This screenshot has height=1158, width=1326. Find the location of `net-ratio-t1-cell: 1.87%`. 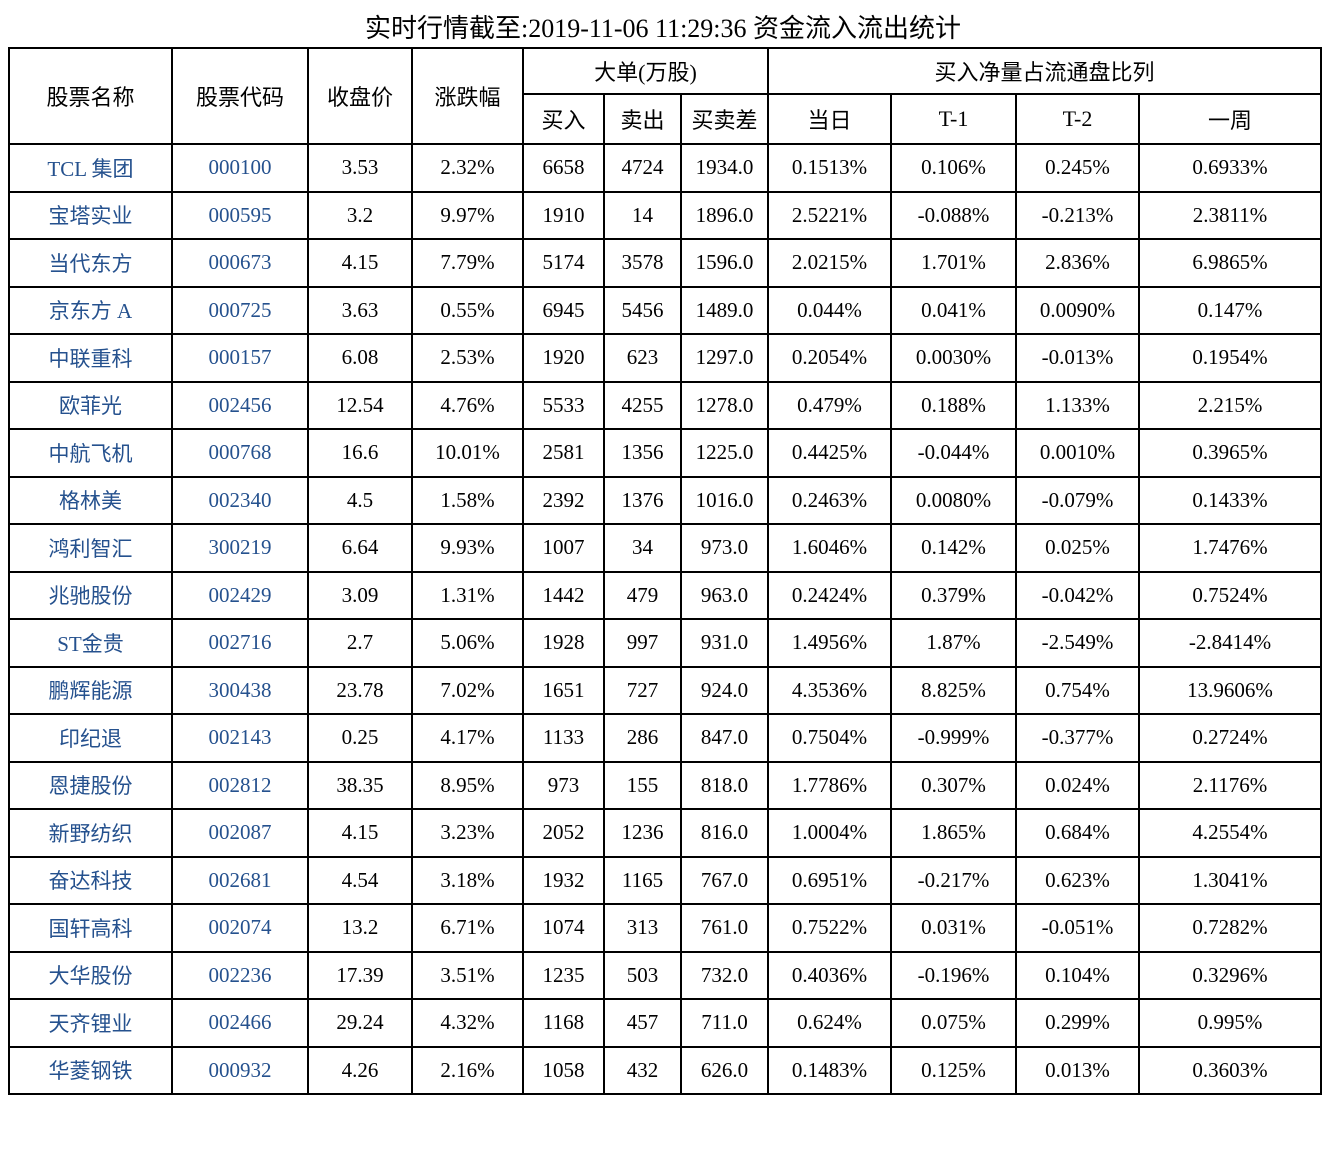

net-ratio-t1-cell: 1.87% is located at coordinates (953, 643).